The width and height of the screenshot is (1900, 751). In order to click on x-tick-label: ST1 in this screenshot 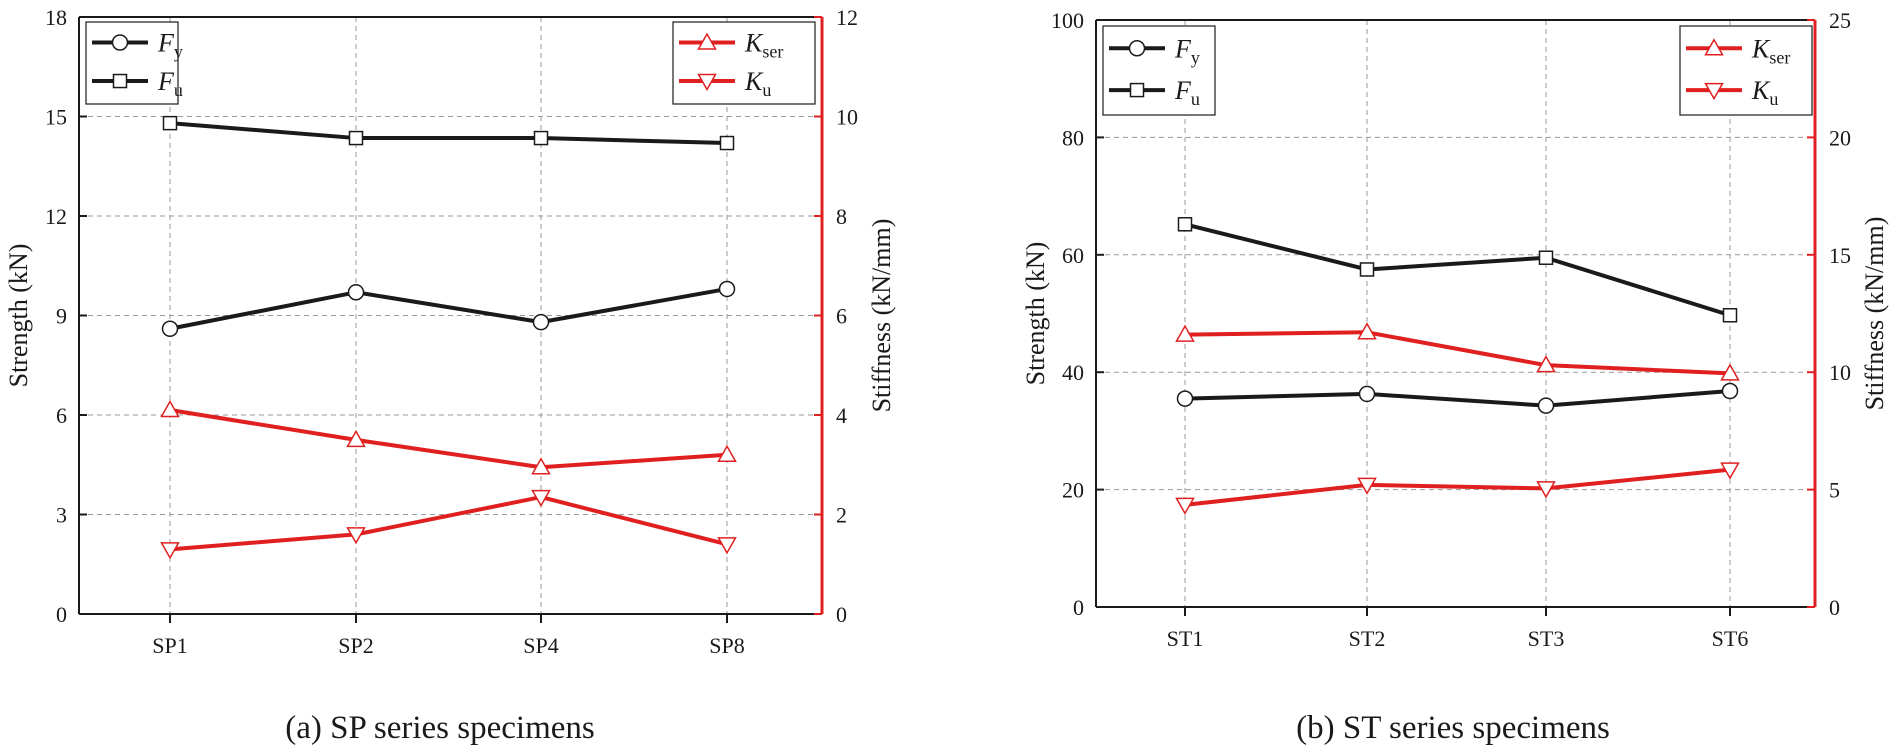, I will do `click(1185, 638)`.